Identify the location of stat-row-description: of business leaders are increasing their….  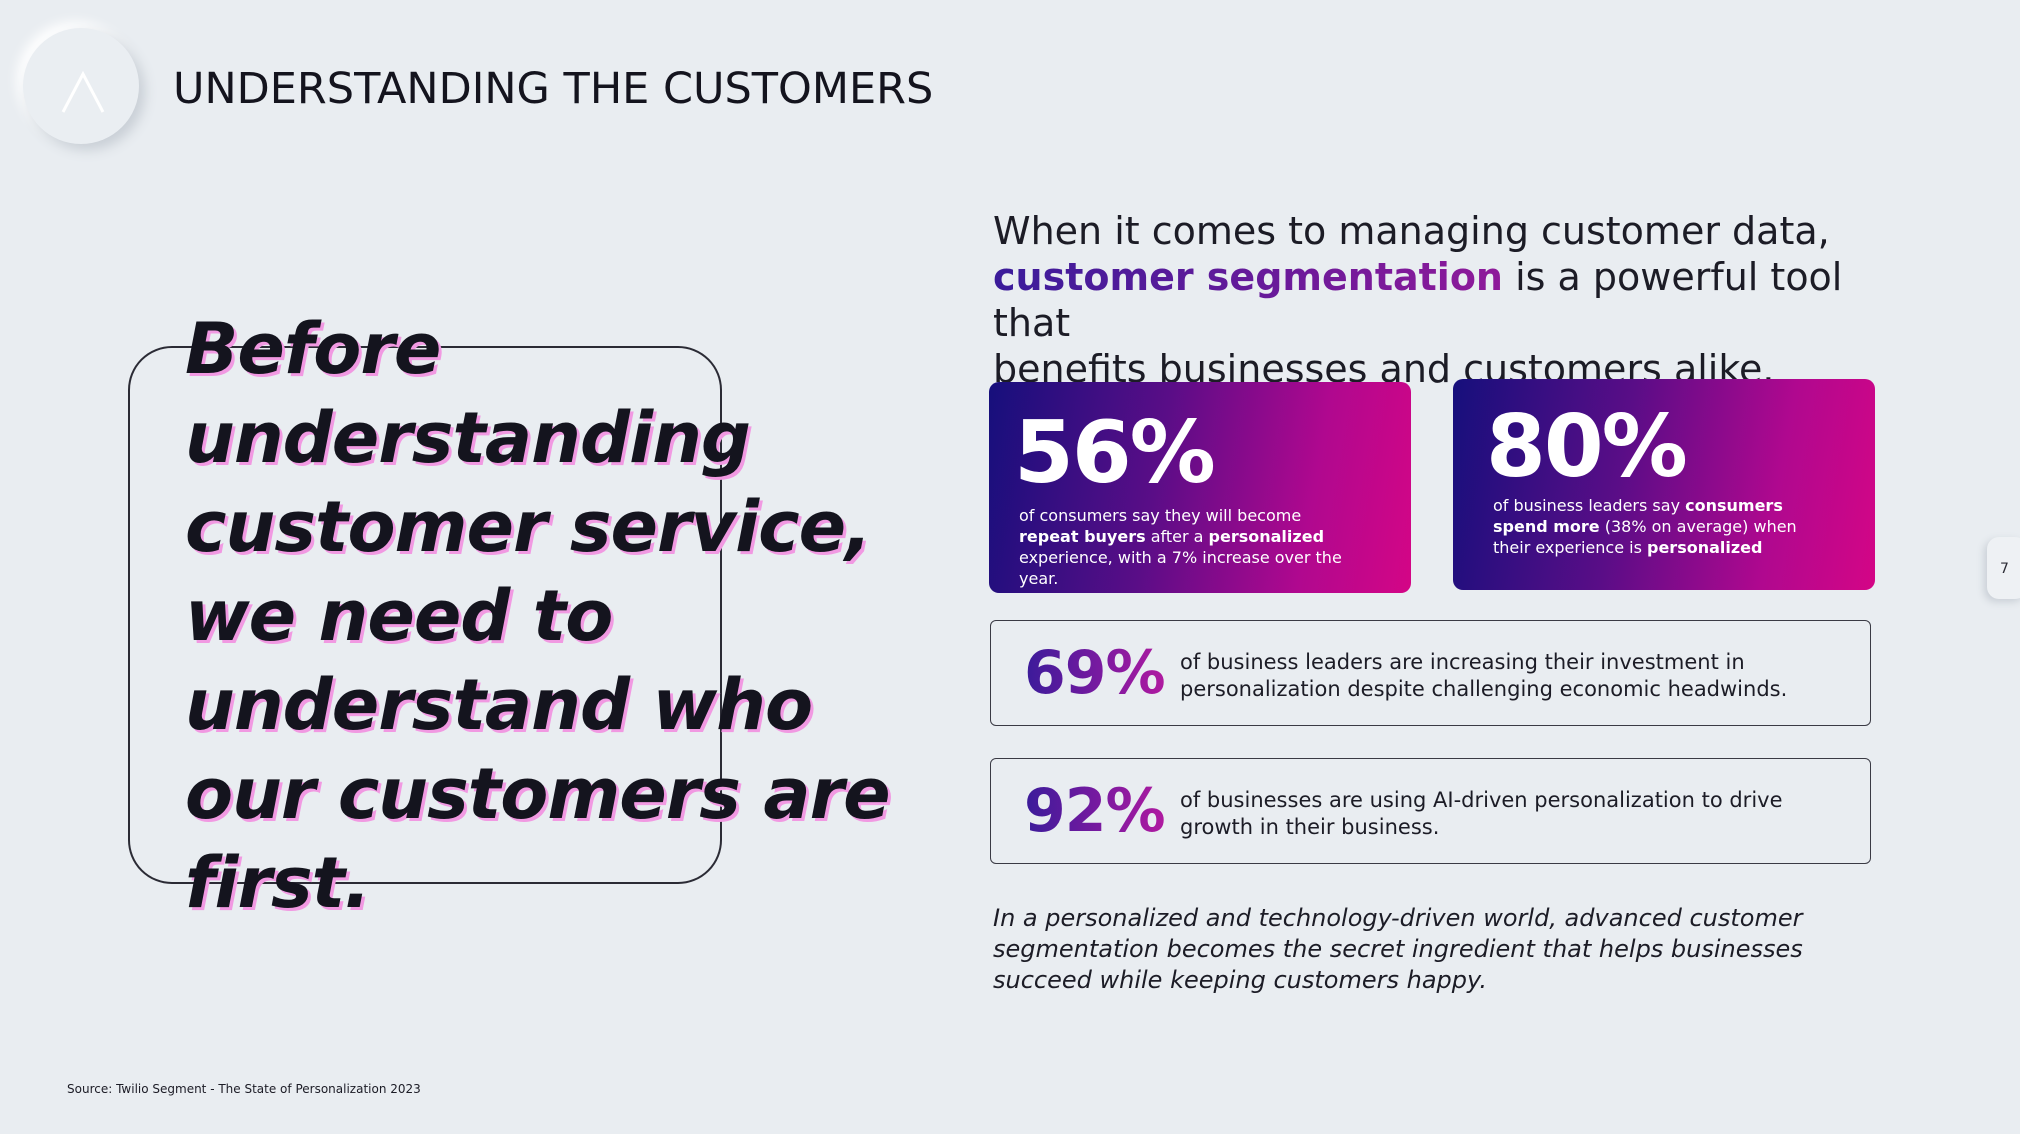
(1484, 675).